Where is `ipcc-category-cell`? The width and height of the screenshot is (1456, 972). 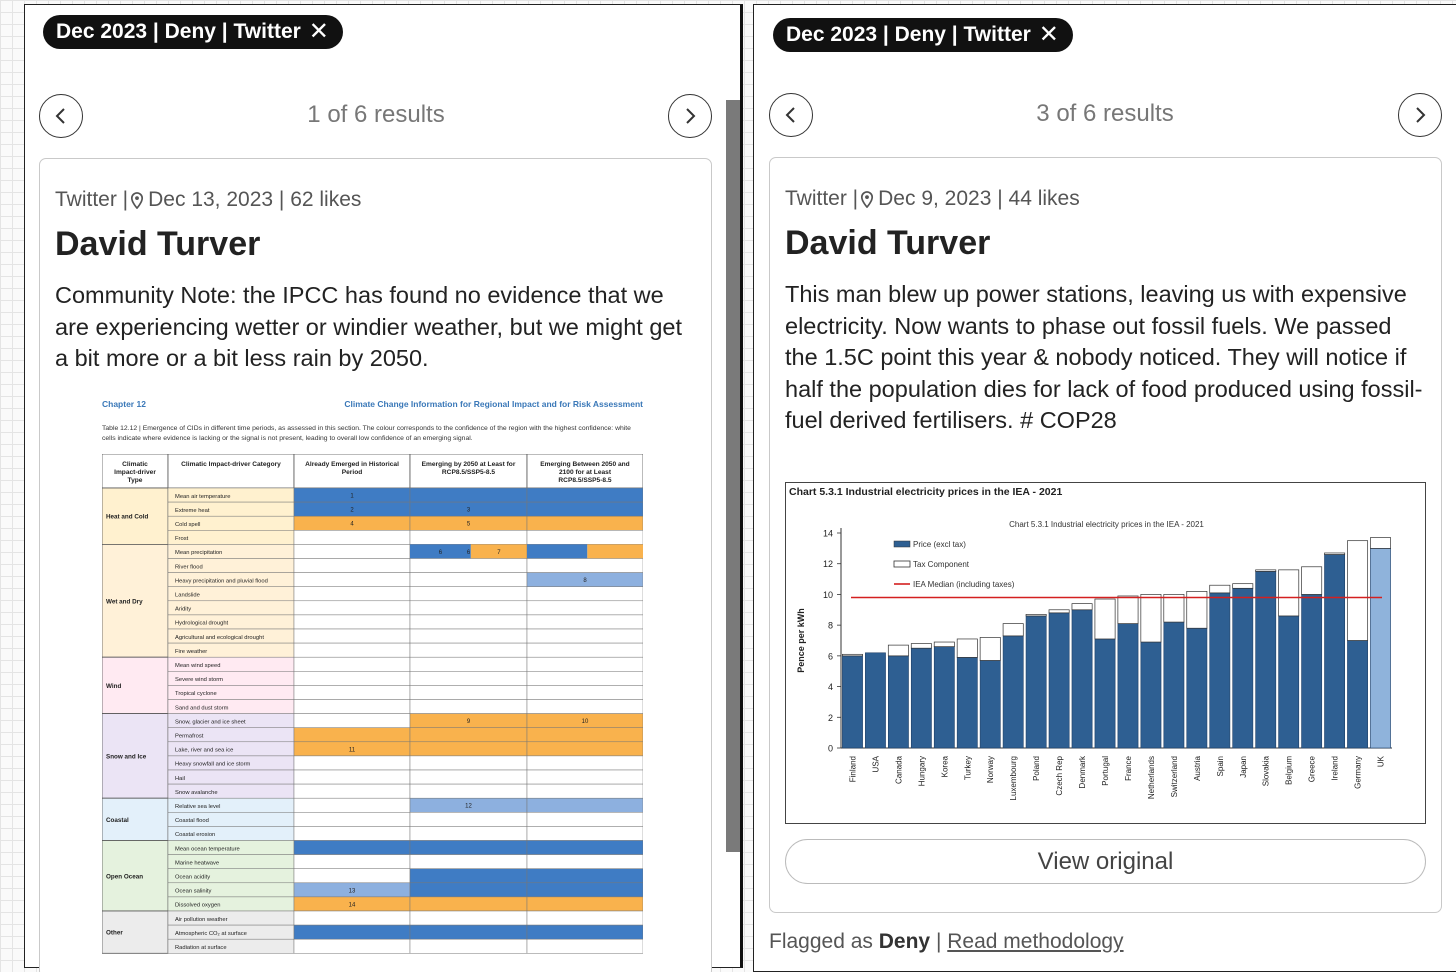
ipcc-category-cell is located at coordinates (231, 777).